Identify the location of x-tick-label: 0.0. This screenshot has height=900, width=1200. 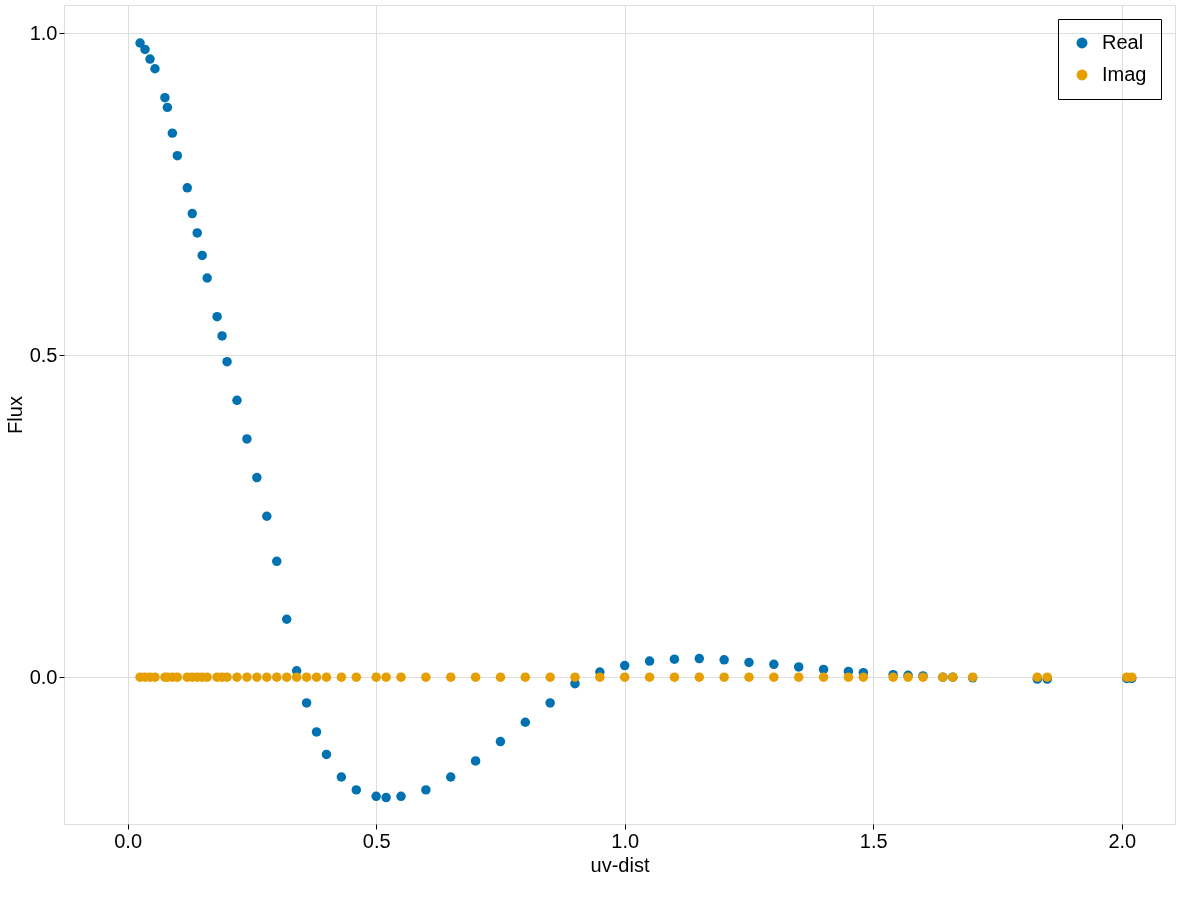
(128, 840).